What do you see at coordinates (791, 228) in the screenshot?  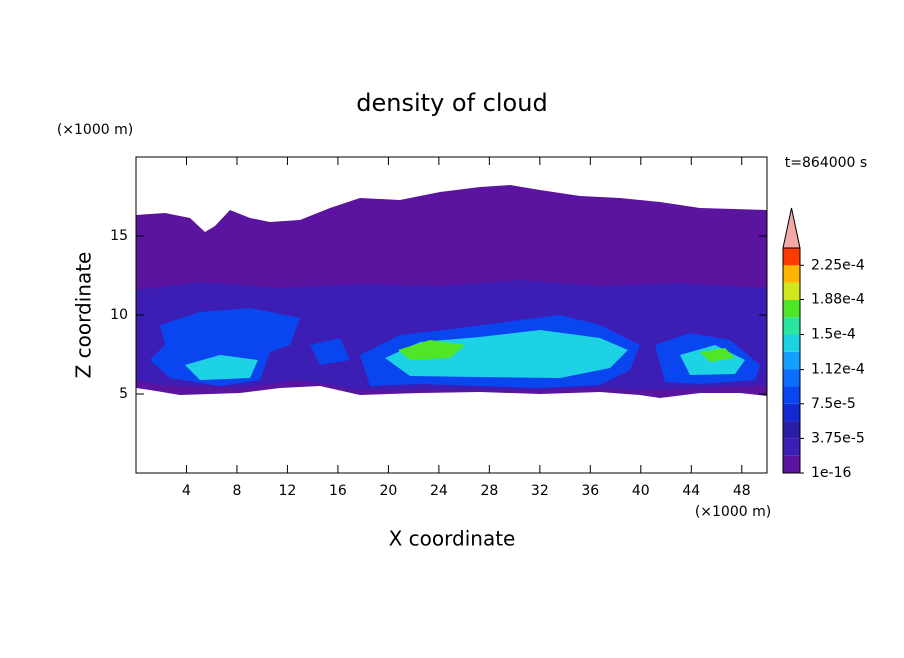 I see `colorbar-extension` at bounding box center [791, 228].